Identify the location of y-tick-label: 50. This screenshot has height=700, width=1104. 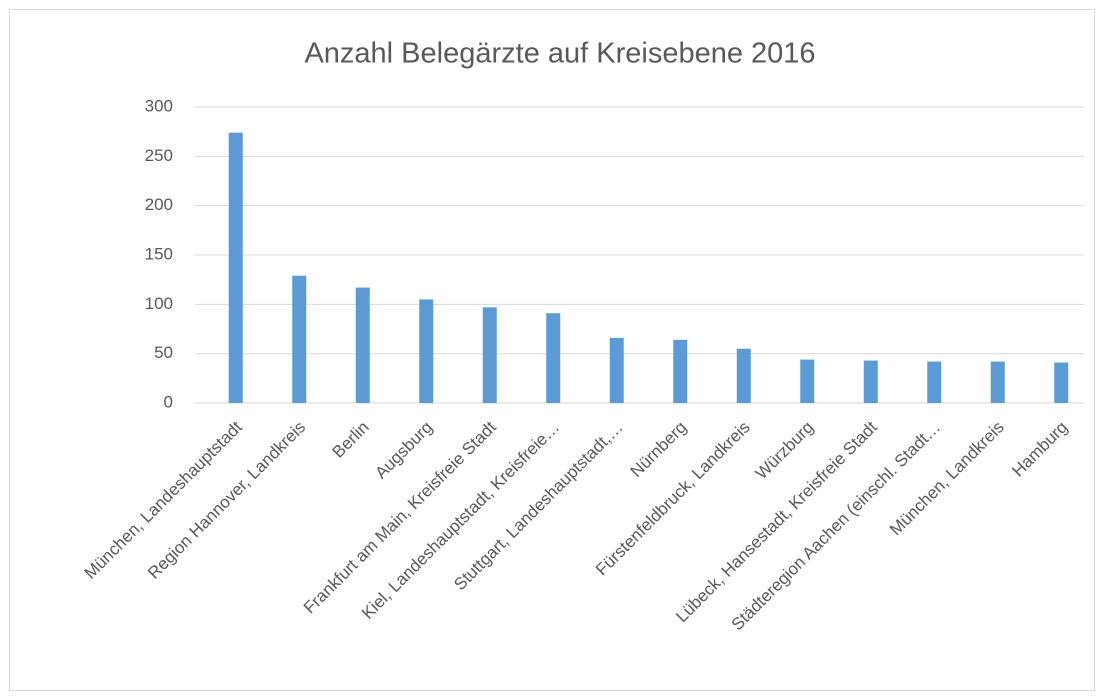
(163, 352).